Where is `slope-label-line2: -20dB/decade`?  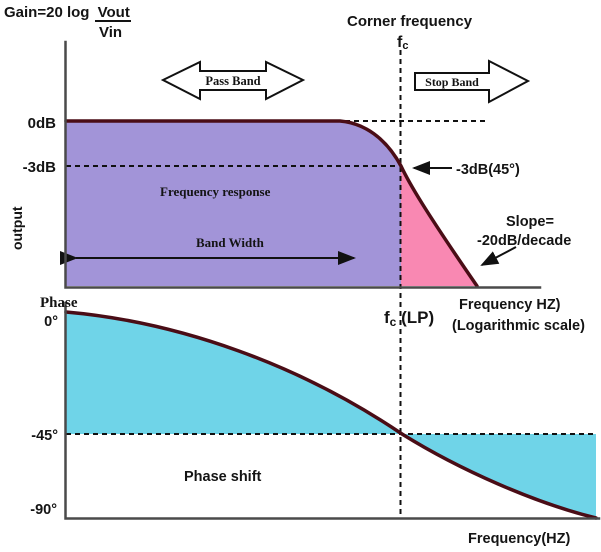 slope-label-line2: -20dB/decade is located at coordinates (524, 241).